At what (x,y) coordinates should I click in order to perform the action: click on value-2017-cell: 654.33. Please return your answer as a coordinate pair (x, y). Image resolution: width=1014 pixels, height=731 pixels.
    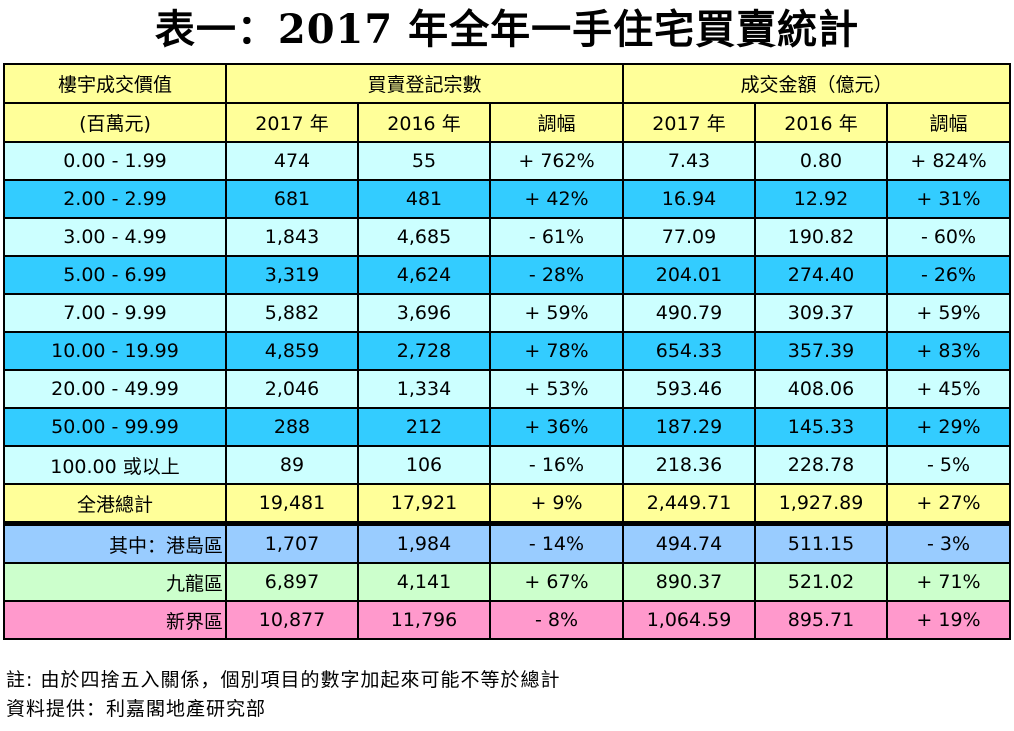
    Looking at the image, I should click on (689, 351).